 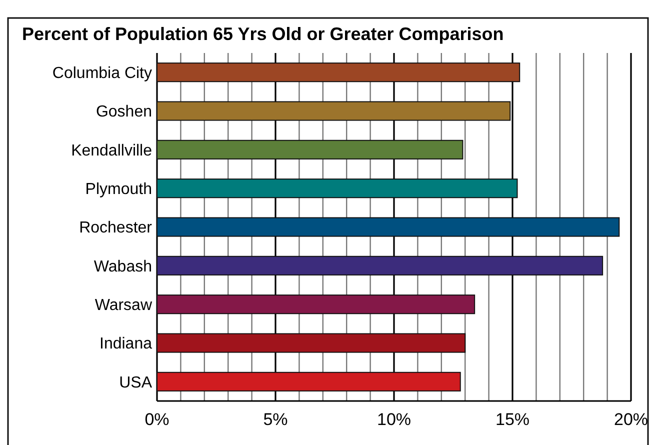 I want to click on x-tick-label: 15%, so click(x=512, y=419).